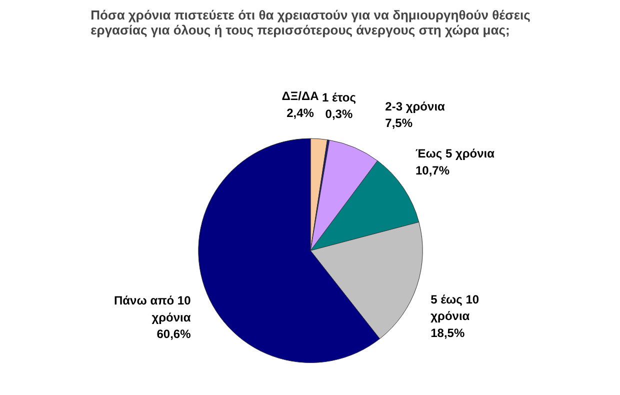 The height and width of the screenshot is (395, 620). I want to click on data-label: 2,4%, so click(300, 113).